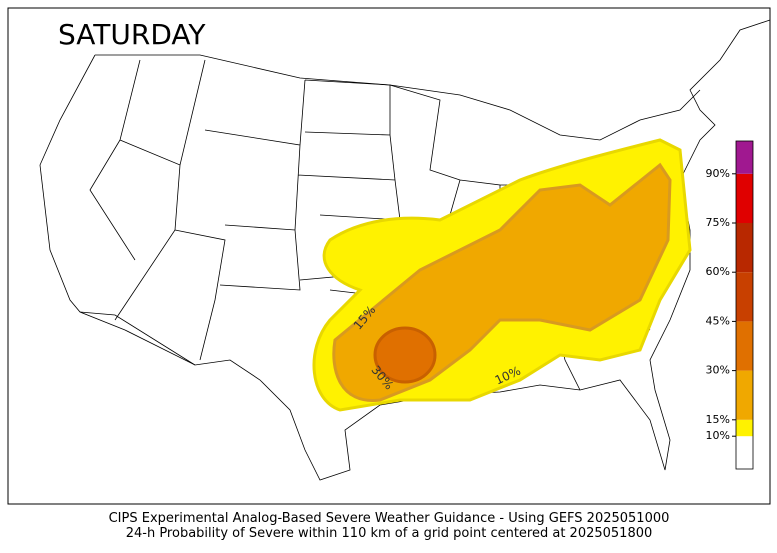 The width and height of the screenshot is (777, 553). What do you see at coordinates (718, 419) in the screenshot?
I see `colorbar-tick-label: 15%` at bounding box center [718, 419].